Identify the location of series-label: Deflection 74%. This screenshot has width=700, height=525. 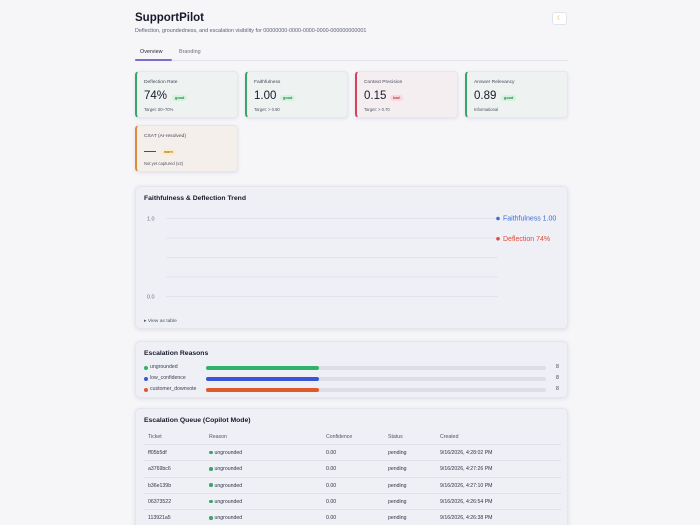
(526, 239).